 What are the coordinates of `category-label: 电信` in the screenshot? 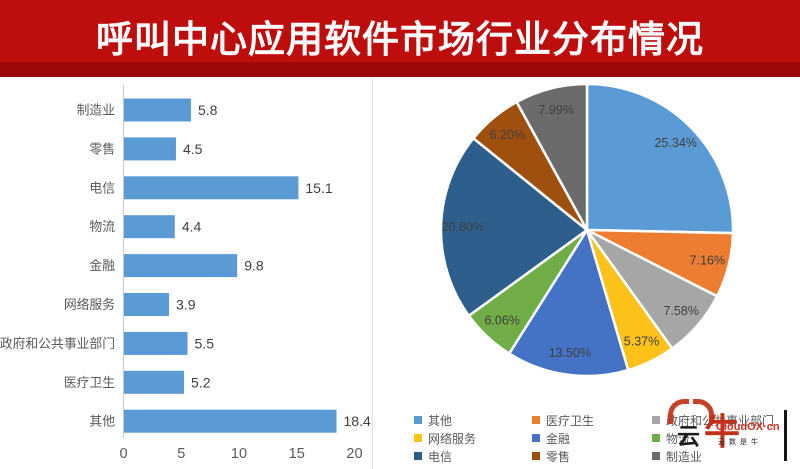 It's located at (102, 187).